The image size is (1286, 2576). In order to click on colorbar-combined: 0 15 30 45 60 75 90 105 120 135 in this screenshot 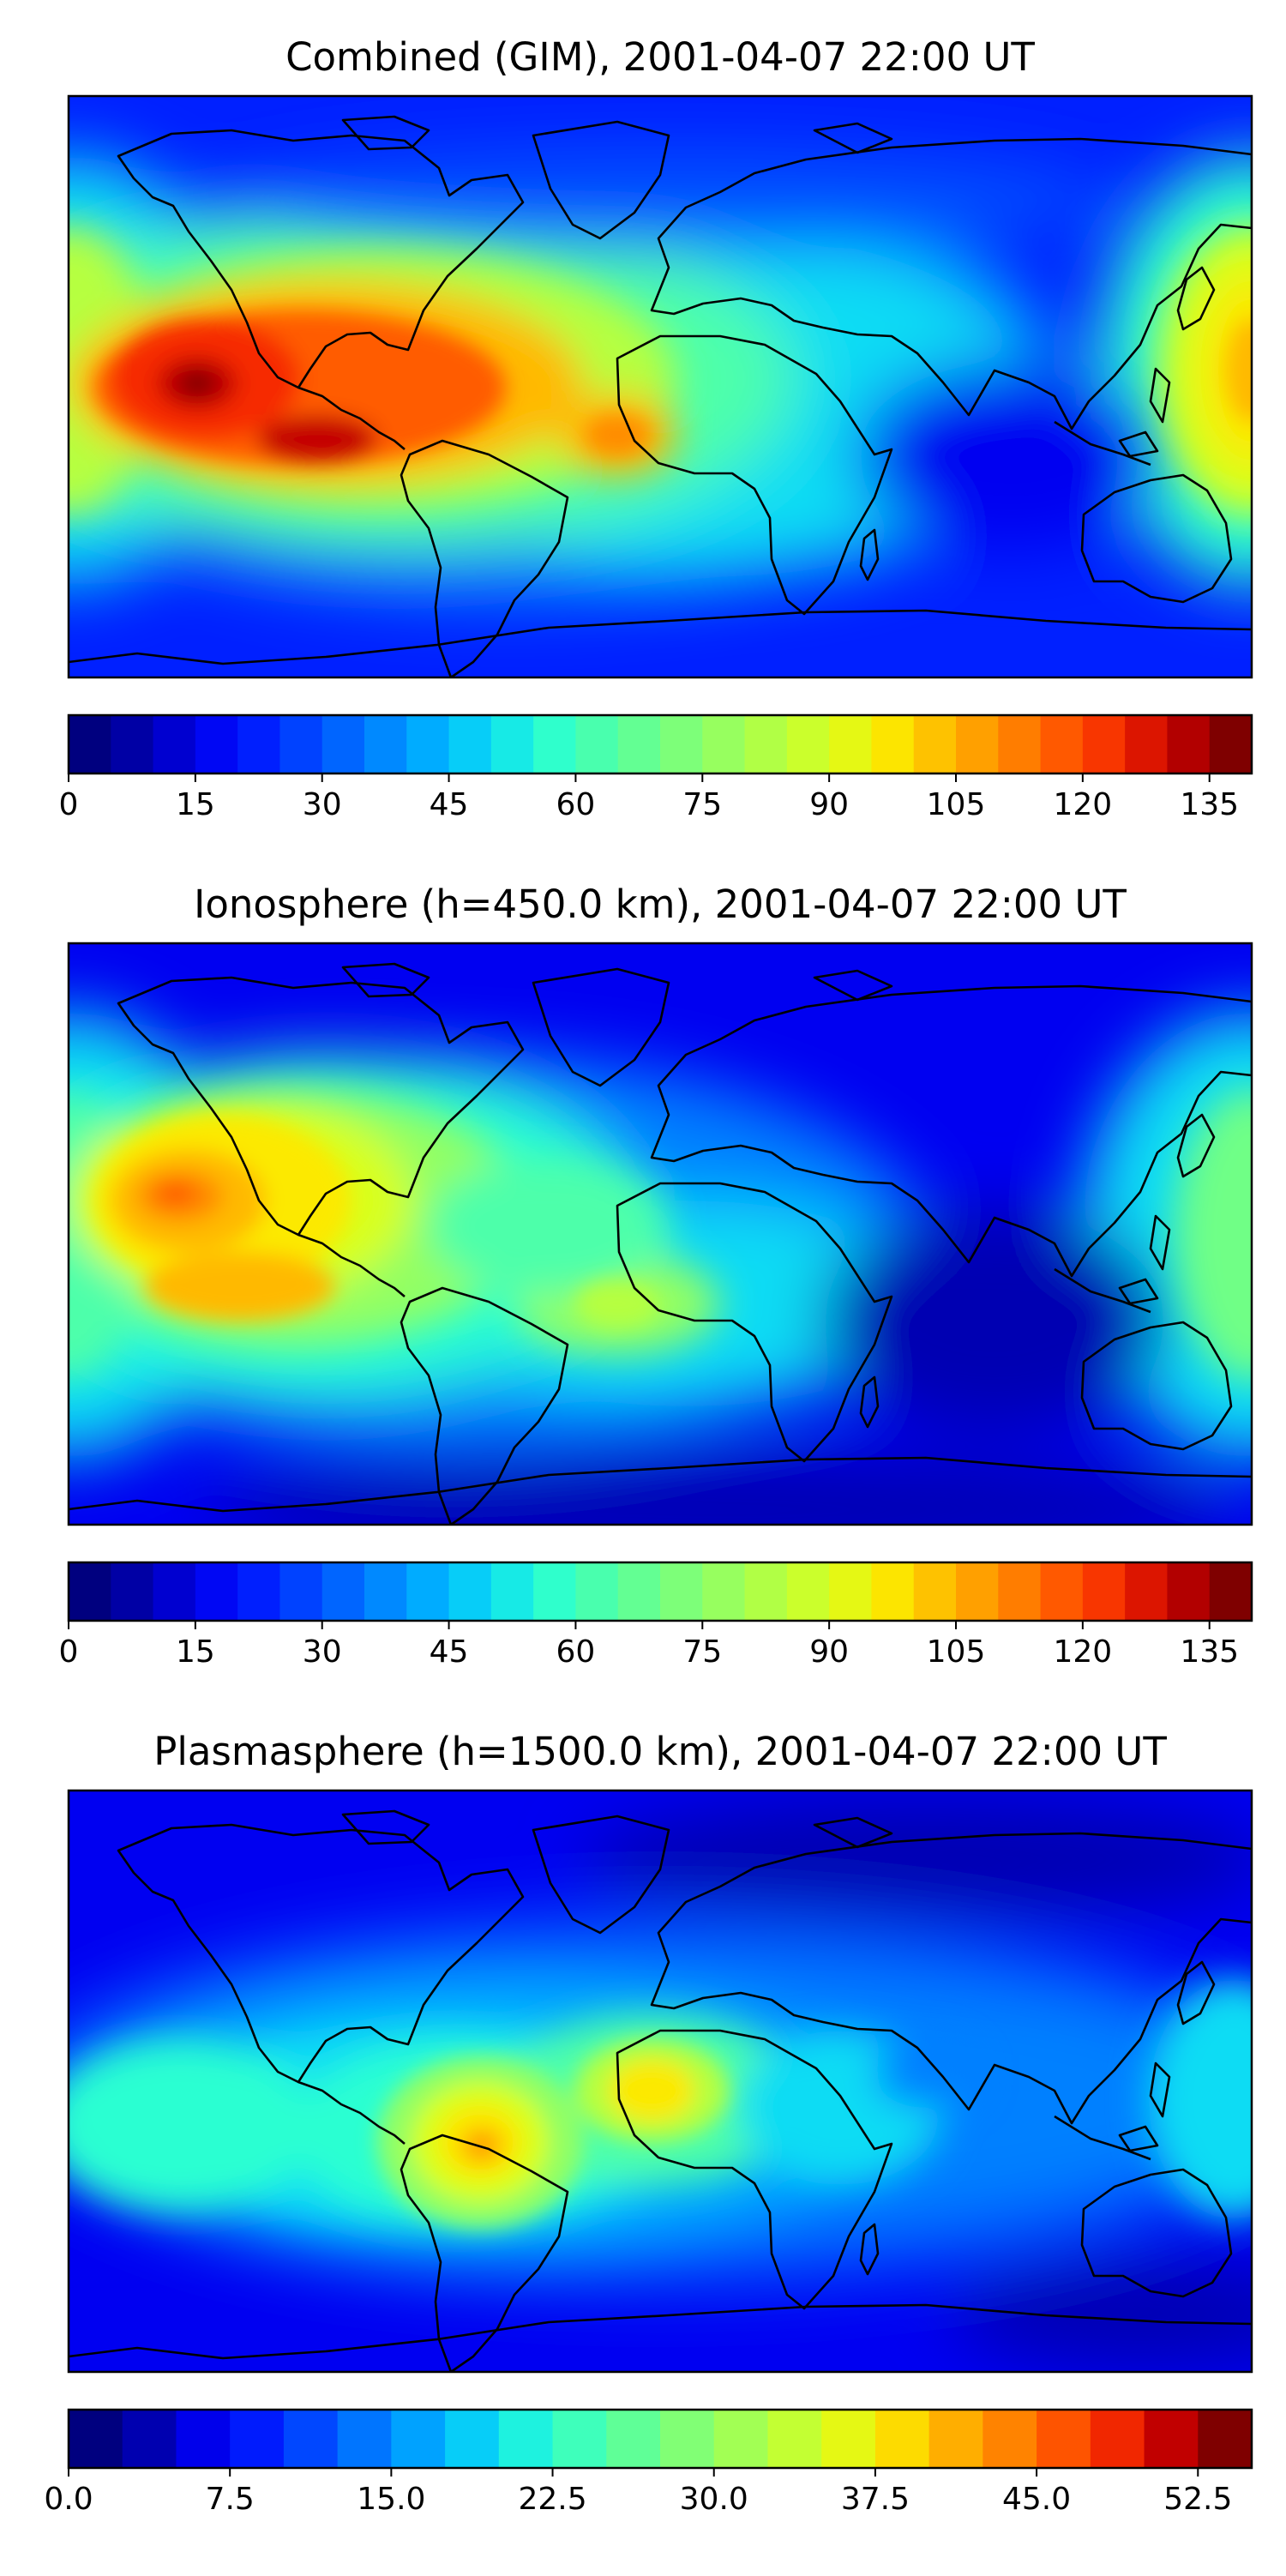, I will do `click(656, 767)`.